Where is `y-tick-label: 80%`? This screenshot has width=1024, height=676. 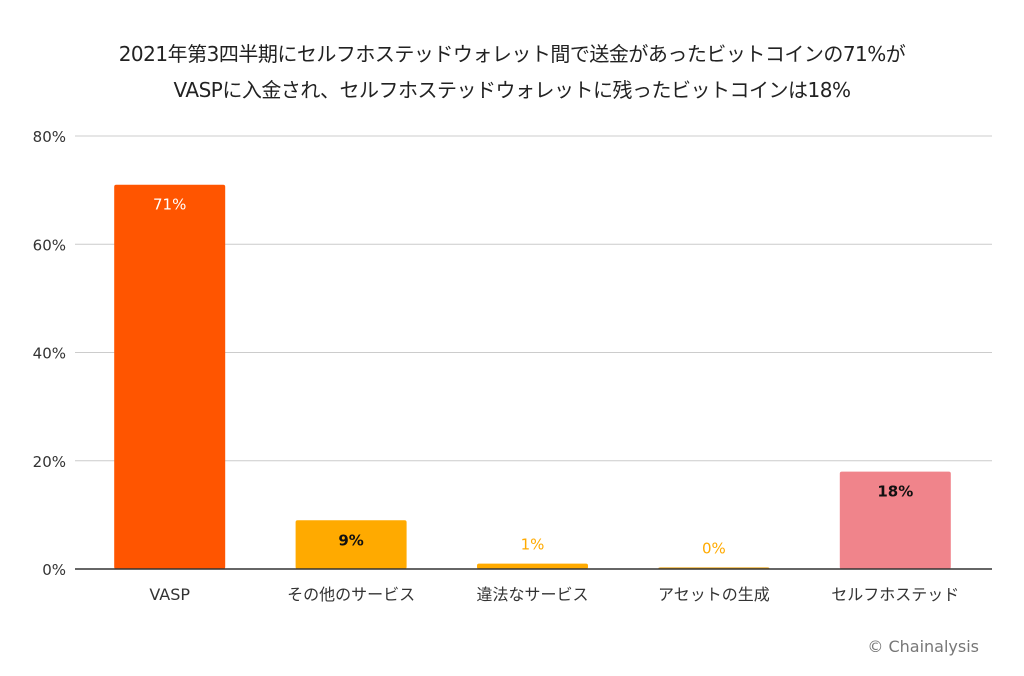
y-tick-label: 80% is located at coordinates (49, 137).